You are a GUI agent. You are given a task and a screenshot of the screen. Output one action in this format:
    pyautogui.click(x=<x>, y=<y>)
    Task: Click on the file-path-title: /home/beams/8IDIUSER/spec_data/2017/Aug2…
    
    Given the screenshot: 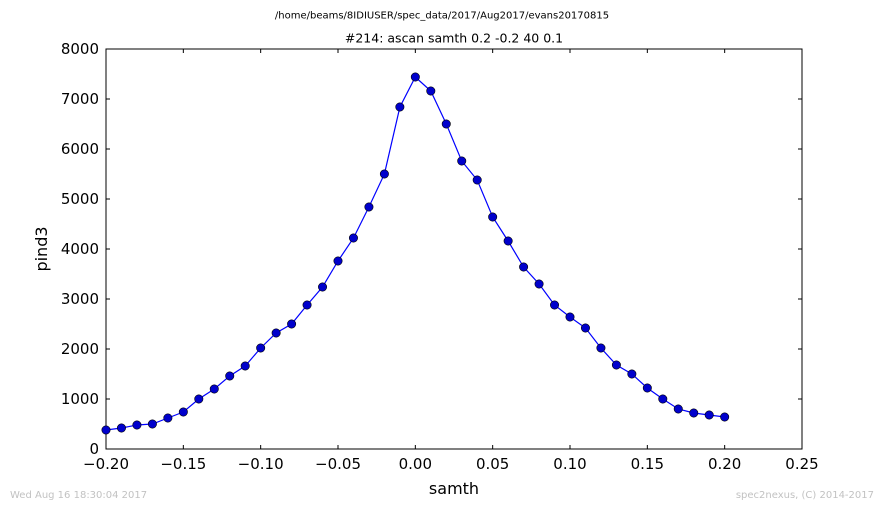 What is the action you would take?
    pyautogui.click(x=442, y=16)
    